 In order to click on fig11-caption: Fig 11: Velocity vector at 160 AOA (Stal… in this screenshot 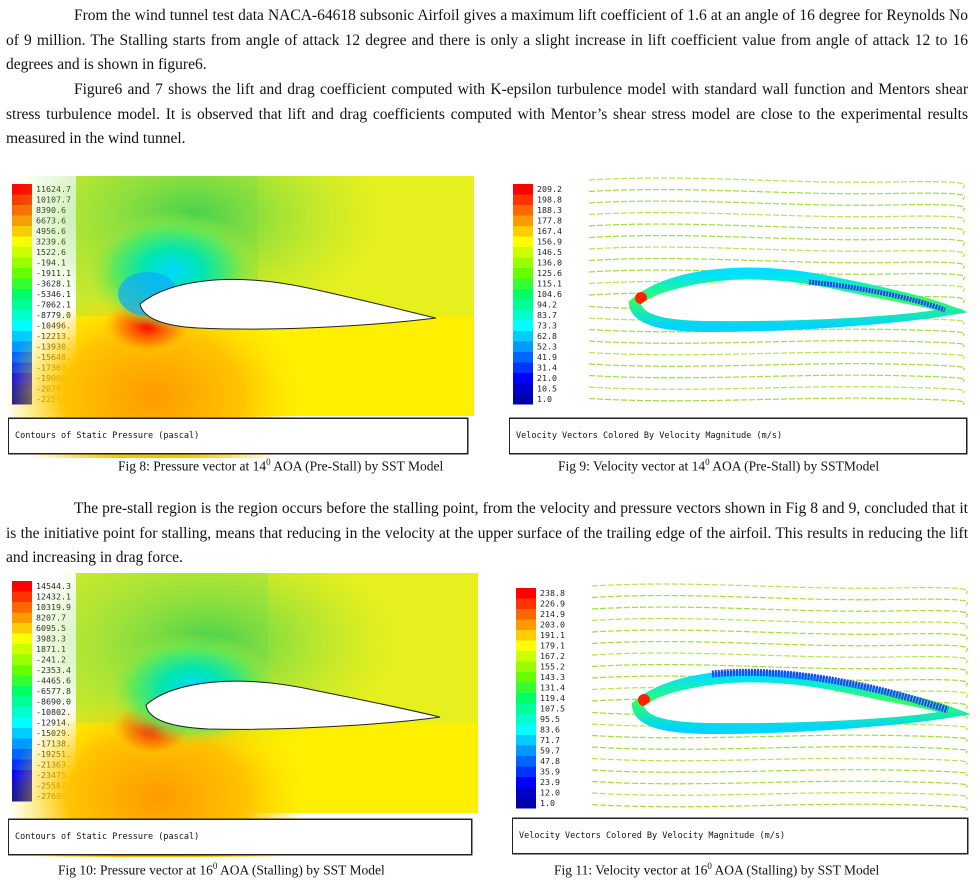, I will do `click(717, 869)`.